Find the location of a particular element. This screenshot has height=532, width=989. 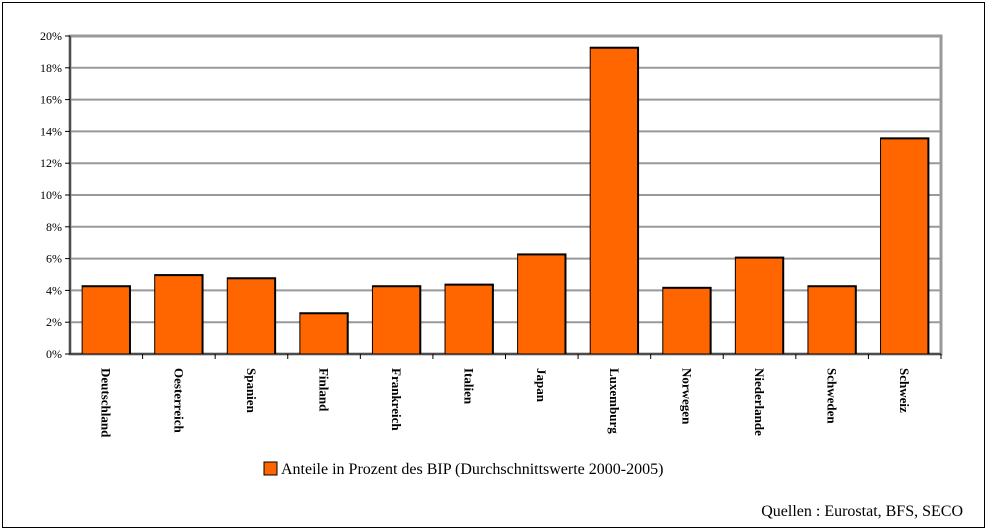

y-tick-label: 18% is located at coordinates (51, 68).